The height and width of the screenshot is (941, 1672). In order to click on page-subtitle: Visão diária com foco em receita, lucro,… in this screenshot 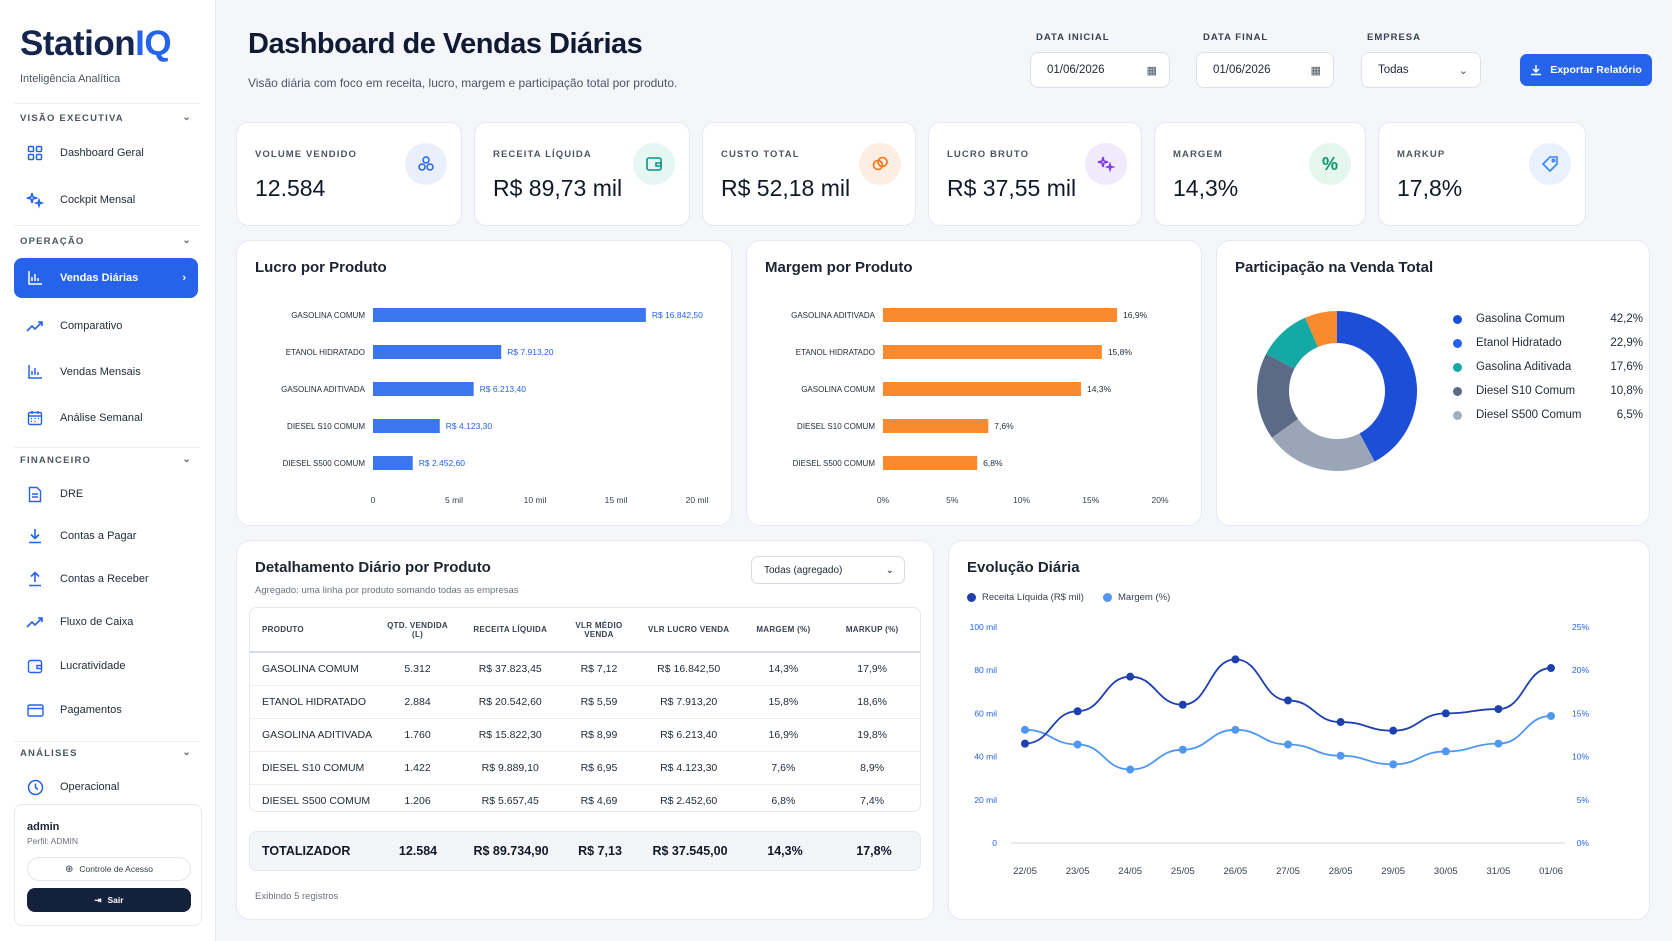, I will do `click(463, 83)`.